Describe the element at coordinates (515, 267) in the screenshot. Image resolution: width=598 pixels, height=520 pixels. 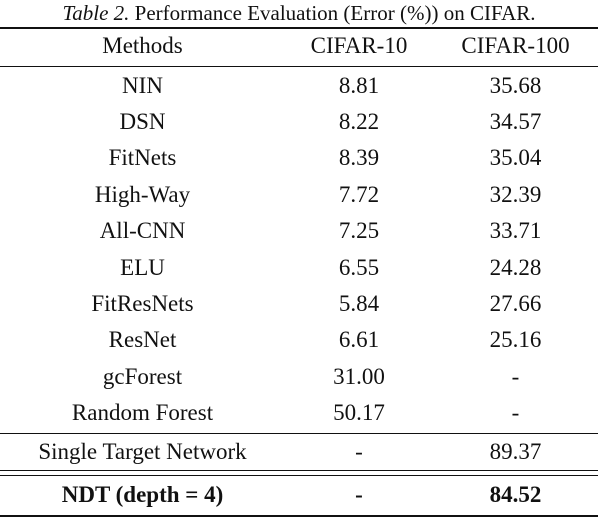
I see `cifar100-cell: 24.28` at that location.